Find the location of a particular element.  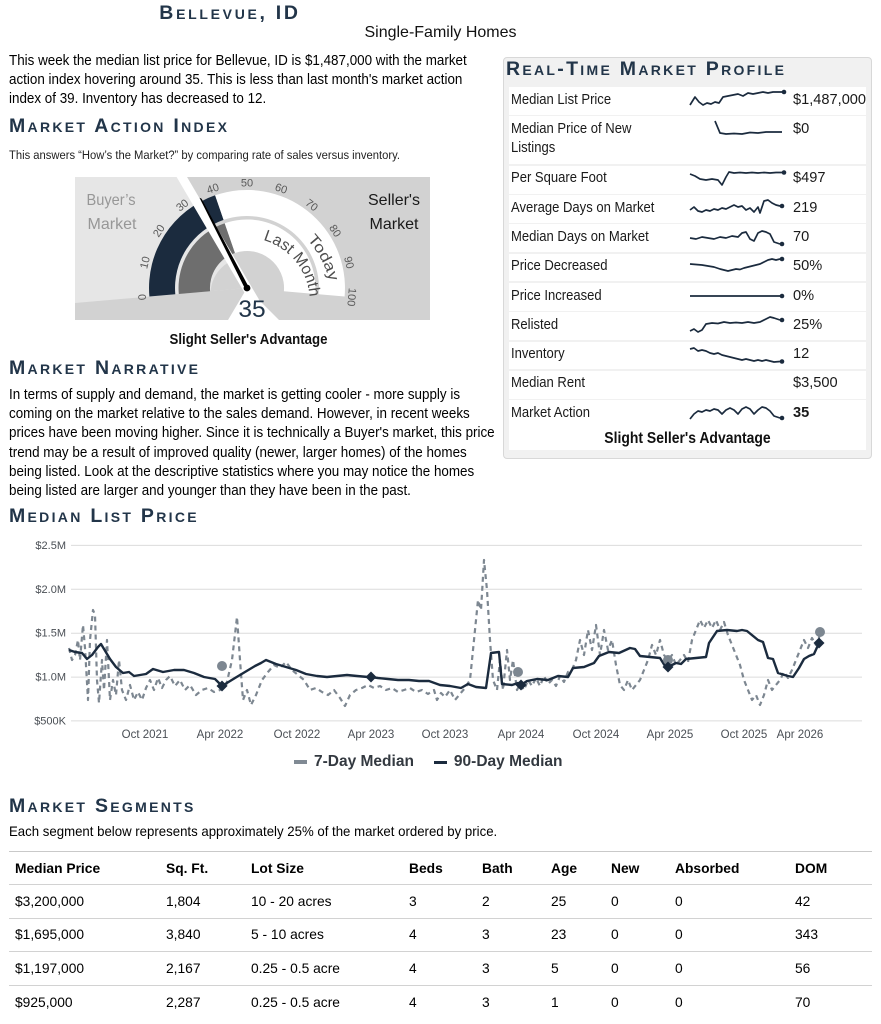

svg-text: 30 is located at coordinates (182, 205).